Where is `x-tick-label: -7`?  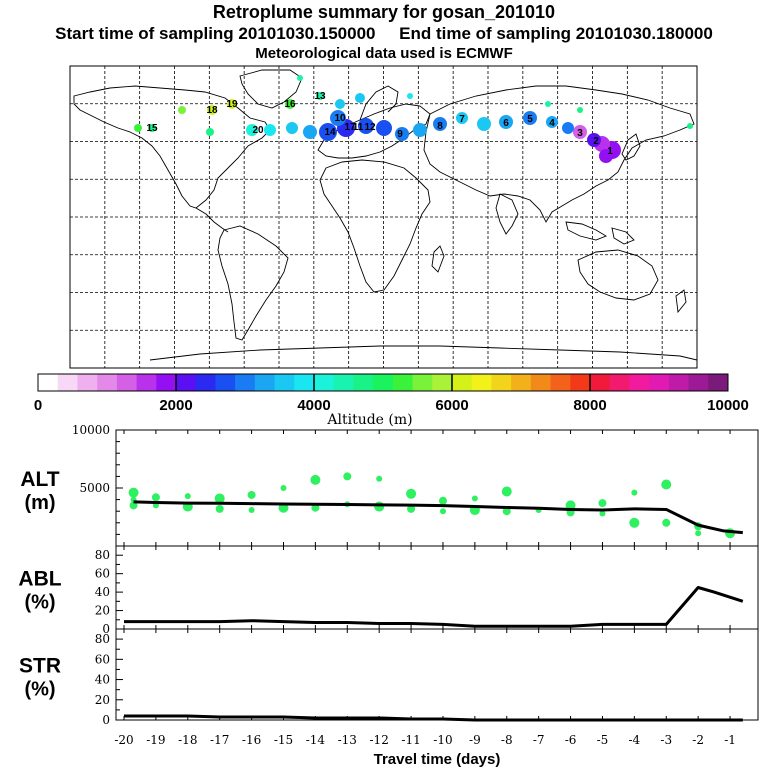 x-tick-label: -7 is located at coordinates (539, 740).